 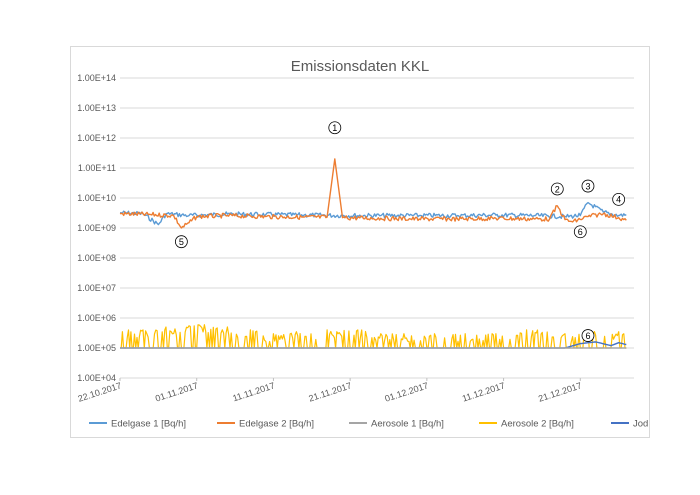 I want to click on x-tick-label: 21.11.2017, so click(x=329, y=391).